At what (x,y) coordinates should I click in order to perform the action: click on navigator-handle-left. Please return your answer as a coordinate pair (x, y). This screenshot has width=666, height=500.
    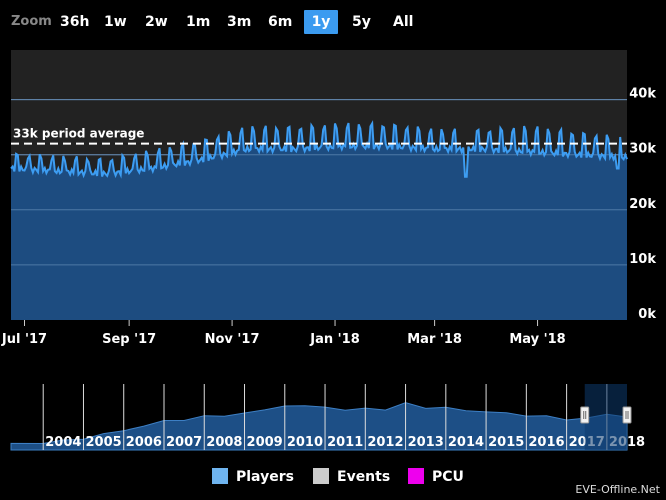
    Looking at the image, I should click on (585, 415).